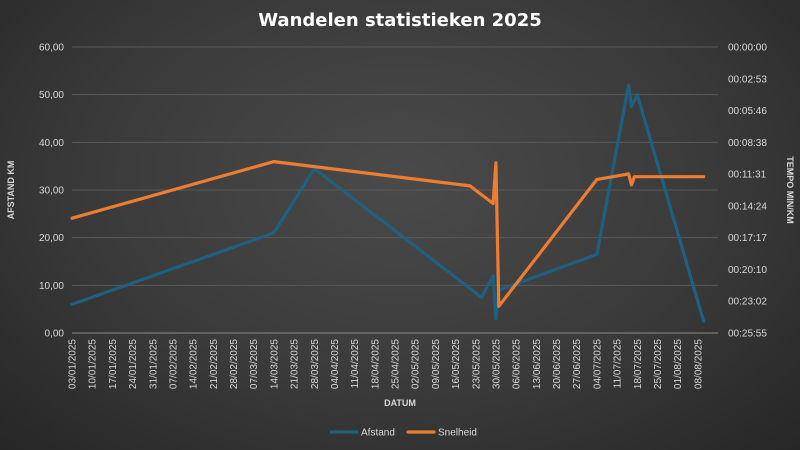 This screenshot has height=450, width=800. I want to click on x-tick-label: 09/05/2025, so click(436, 364).